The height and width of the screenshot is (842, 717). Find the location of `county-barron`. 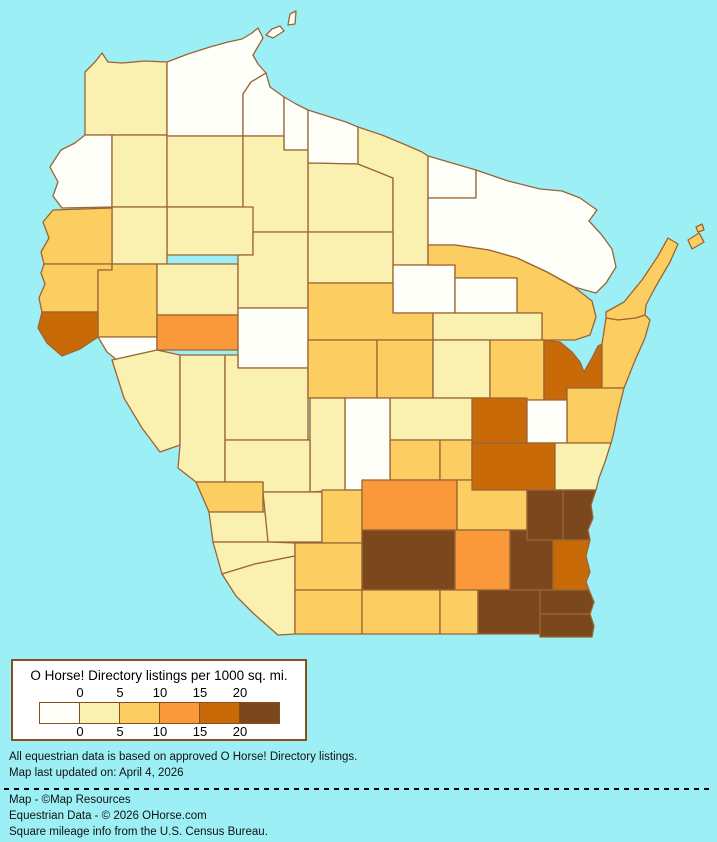

county-barron is located at coordinates (139, 235).